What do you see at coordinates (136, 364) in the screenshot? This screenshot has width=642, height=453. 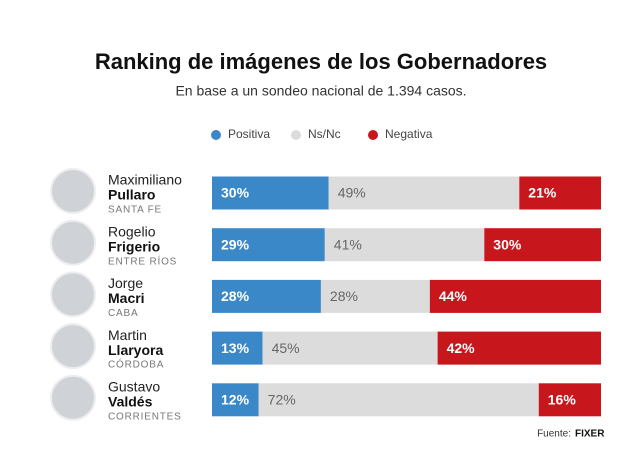 I see `province: CÓRDOBA` at bounding box center [136, 364].